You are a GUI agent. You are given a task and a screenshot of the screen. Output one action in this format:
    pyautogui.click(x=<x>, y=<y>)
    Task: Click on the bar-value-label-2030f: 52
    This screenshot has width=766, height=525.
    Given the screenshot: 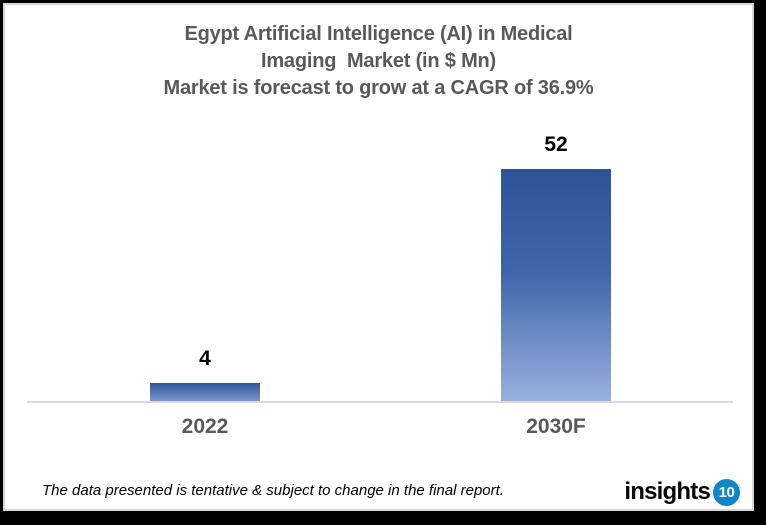 What is the action you would take?
    pyautogui.click(x=556, y=144)
    